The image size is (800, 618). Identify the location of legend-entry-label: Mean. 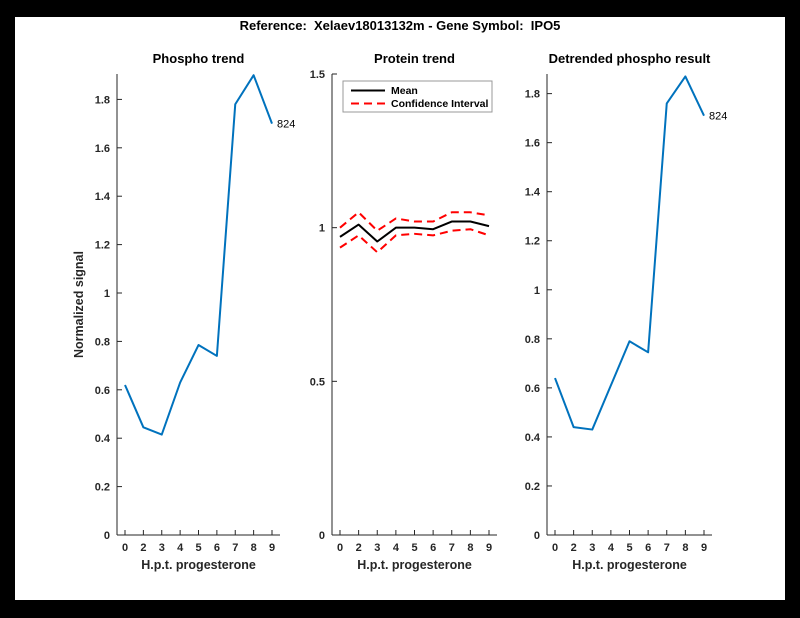
(404, 91).